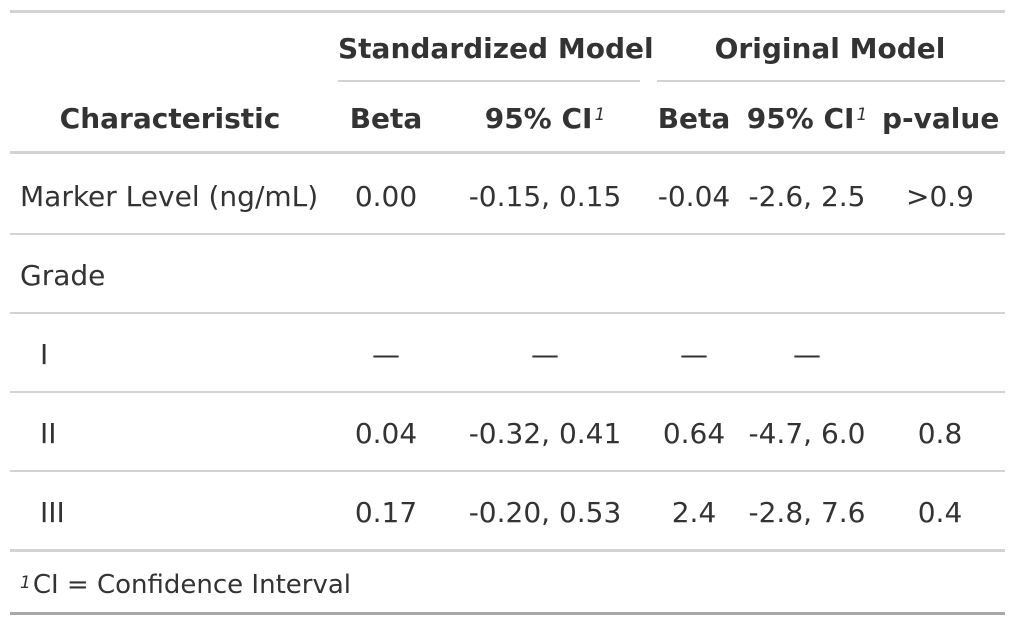  I want to click on row-label: Grade, so click(63, 275).